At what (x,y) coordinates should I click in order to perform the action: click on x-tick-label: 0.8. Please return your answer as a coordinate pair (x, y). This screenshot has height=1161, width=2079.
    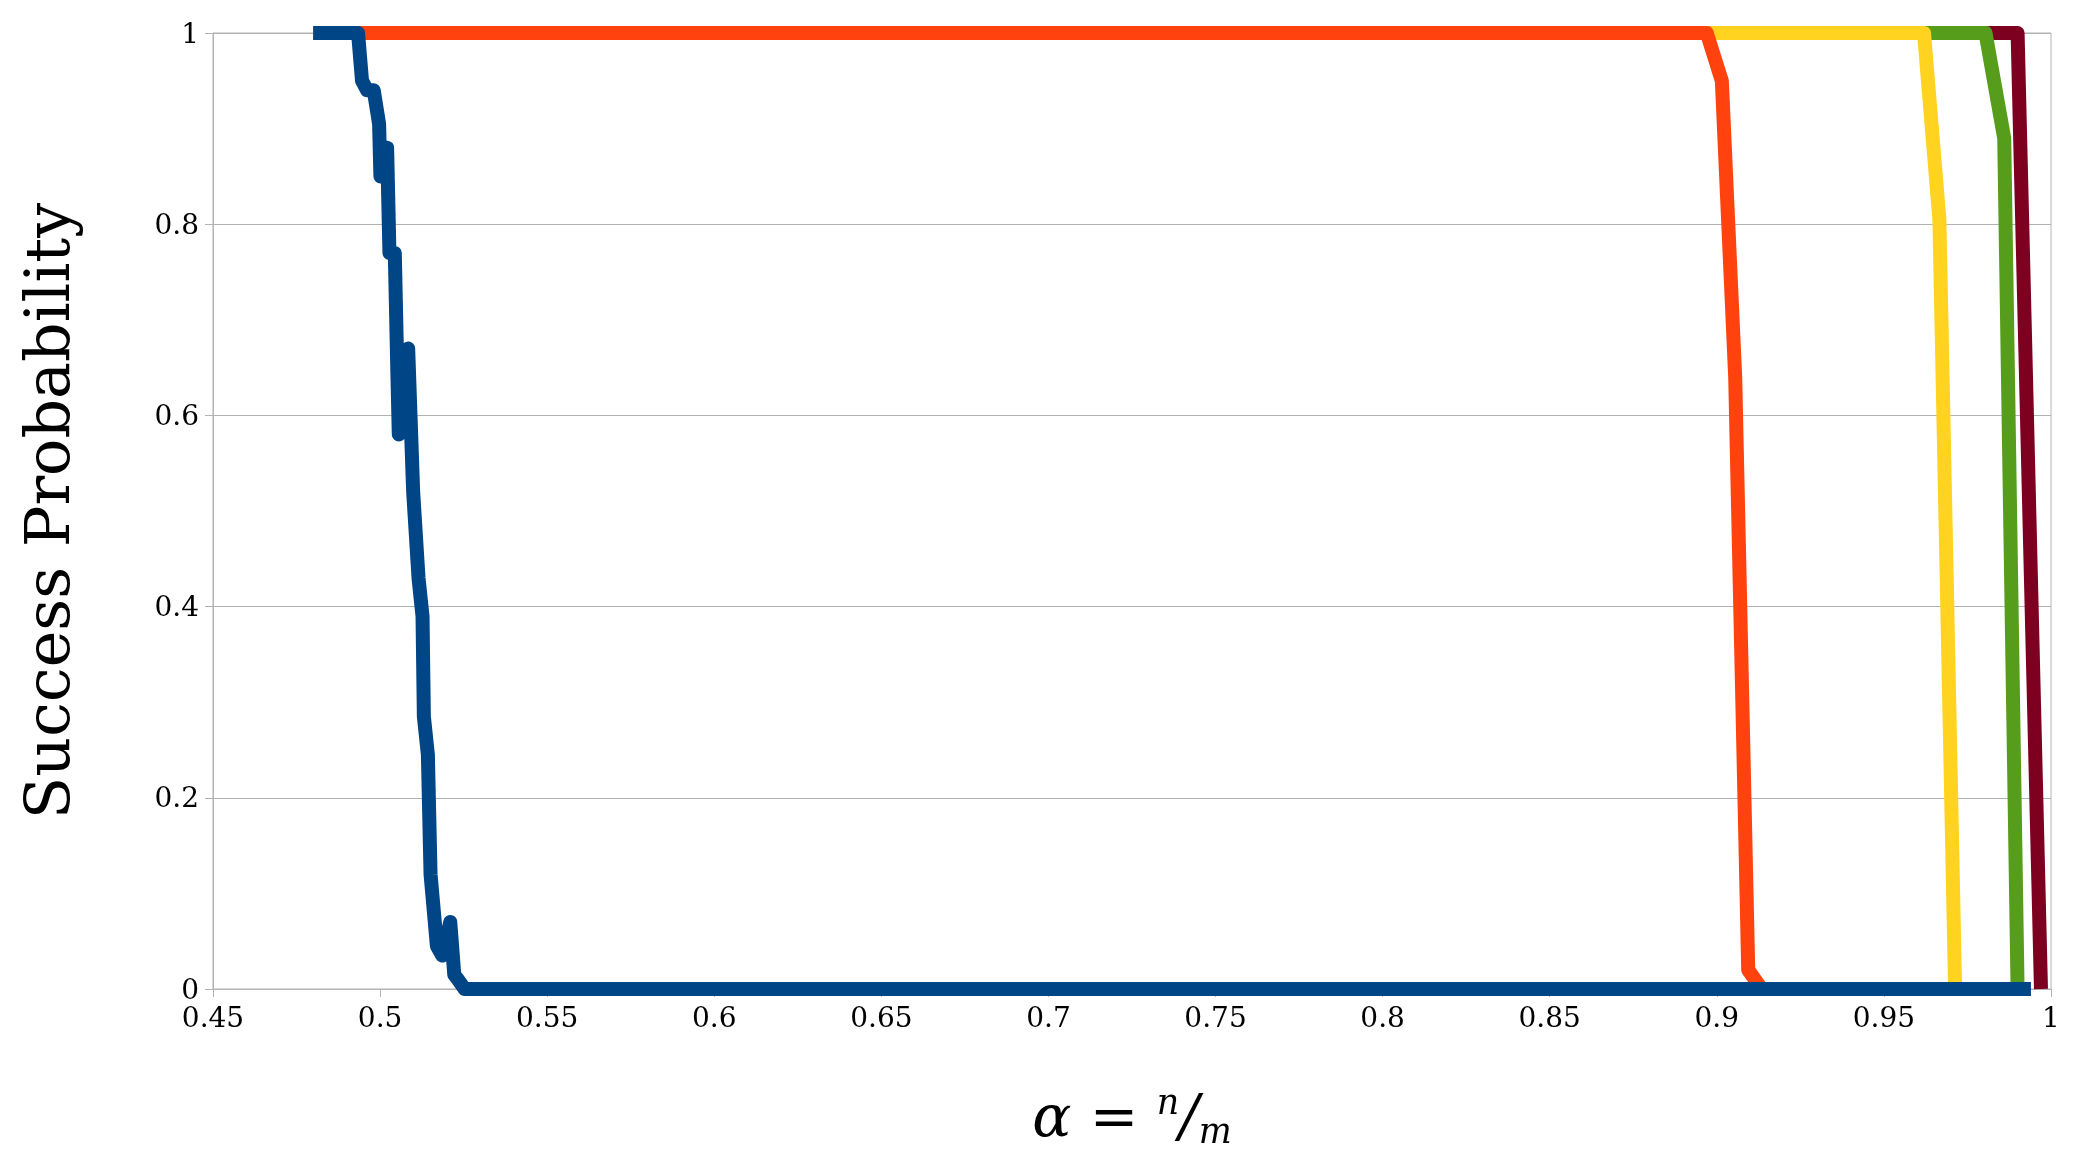
    Looking at the image, I should click on (1382, 1017).